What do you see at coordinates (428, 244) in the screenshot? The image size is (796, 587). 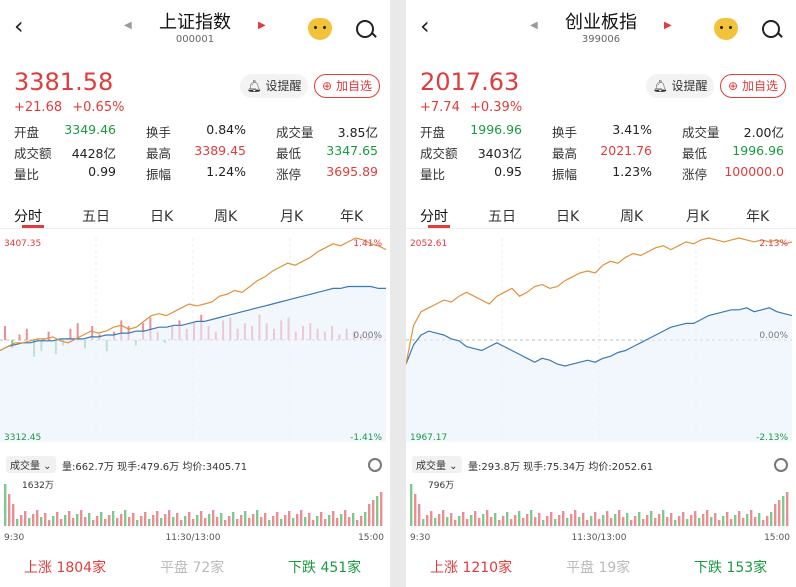 I see `y-max-label: 2052.61` at bounding box center [428, 244].